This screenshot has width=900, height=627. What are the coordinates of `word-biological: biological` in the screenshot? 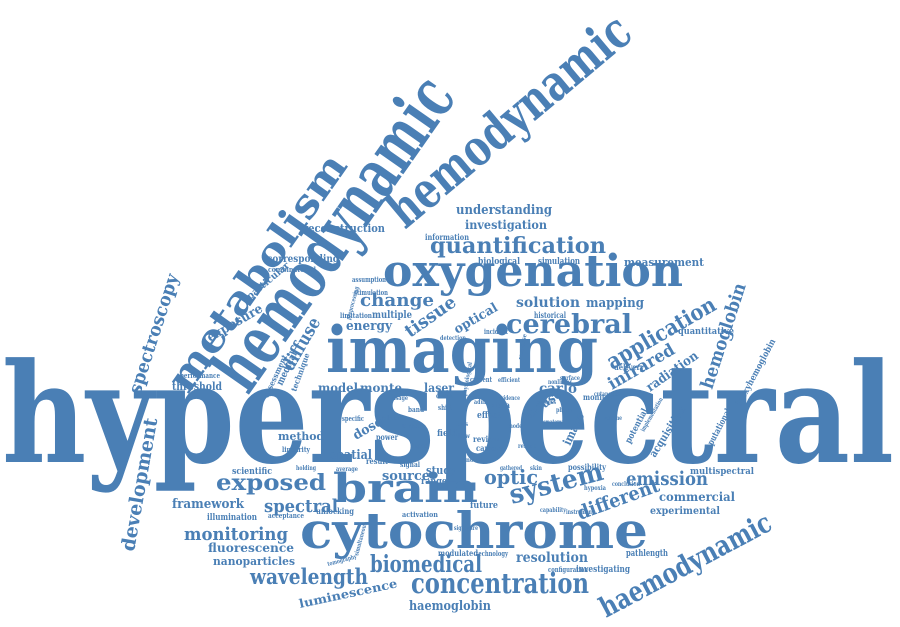 It's located at (499, 262).